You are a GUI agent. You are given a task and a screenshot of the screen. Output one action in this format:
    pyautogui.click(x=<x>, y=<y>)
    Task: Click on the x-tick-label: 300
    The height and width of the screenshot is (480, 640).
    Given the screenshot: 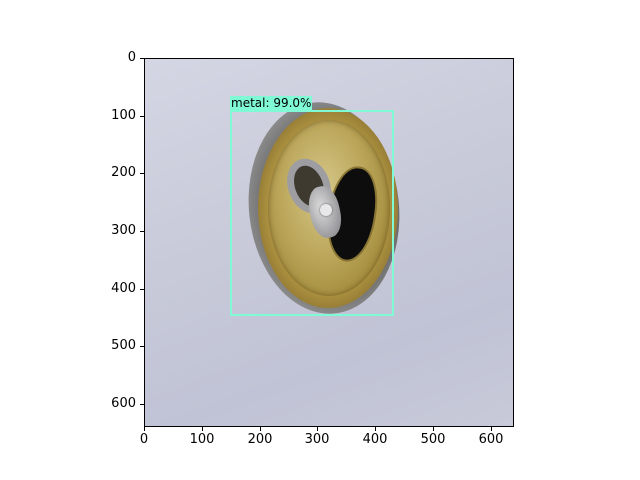 What is the action you would take?
    pyautogui.click(x=317, y=439)
    